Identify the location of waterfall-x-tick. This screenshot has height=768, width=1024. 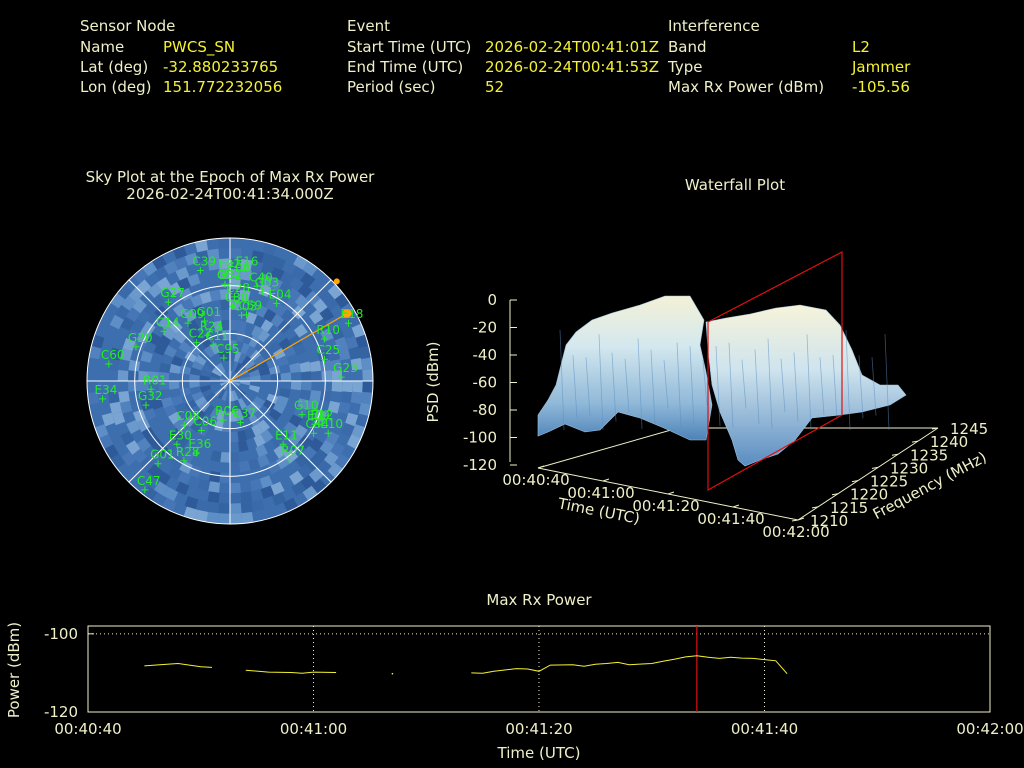
(801, 519).